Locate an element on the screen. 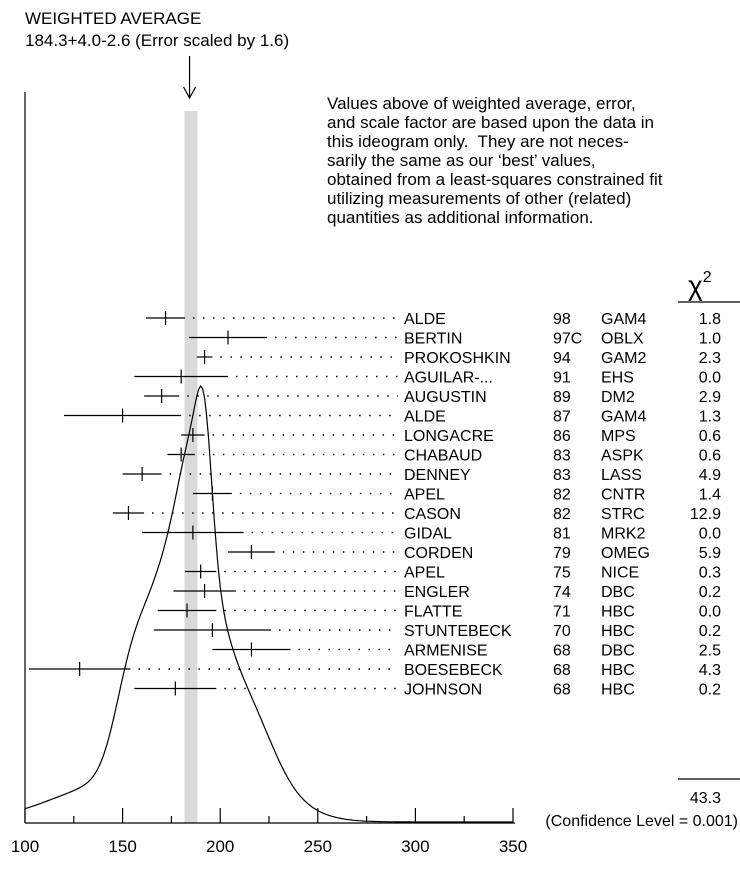  author-label: GIDAL is located at coordinates (428, 534).